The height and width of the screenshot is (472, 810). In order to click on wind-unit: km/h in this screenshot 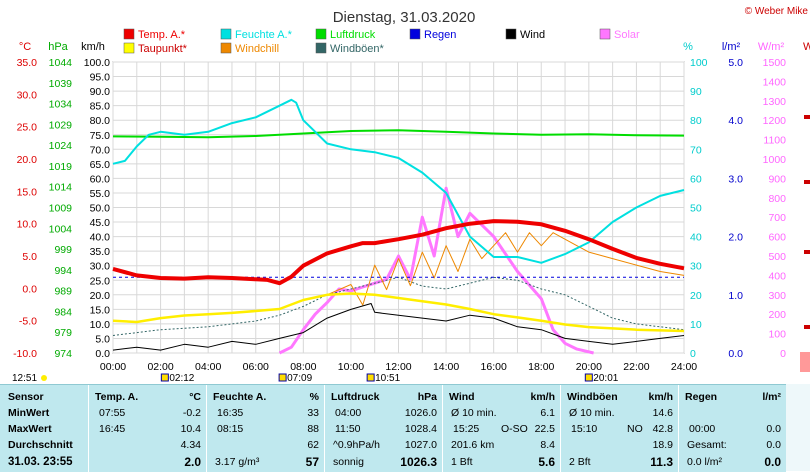, I will do `click(542, 397)`.